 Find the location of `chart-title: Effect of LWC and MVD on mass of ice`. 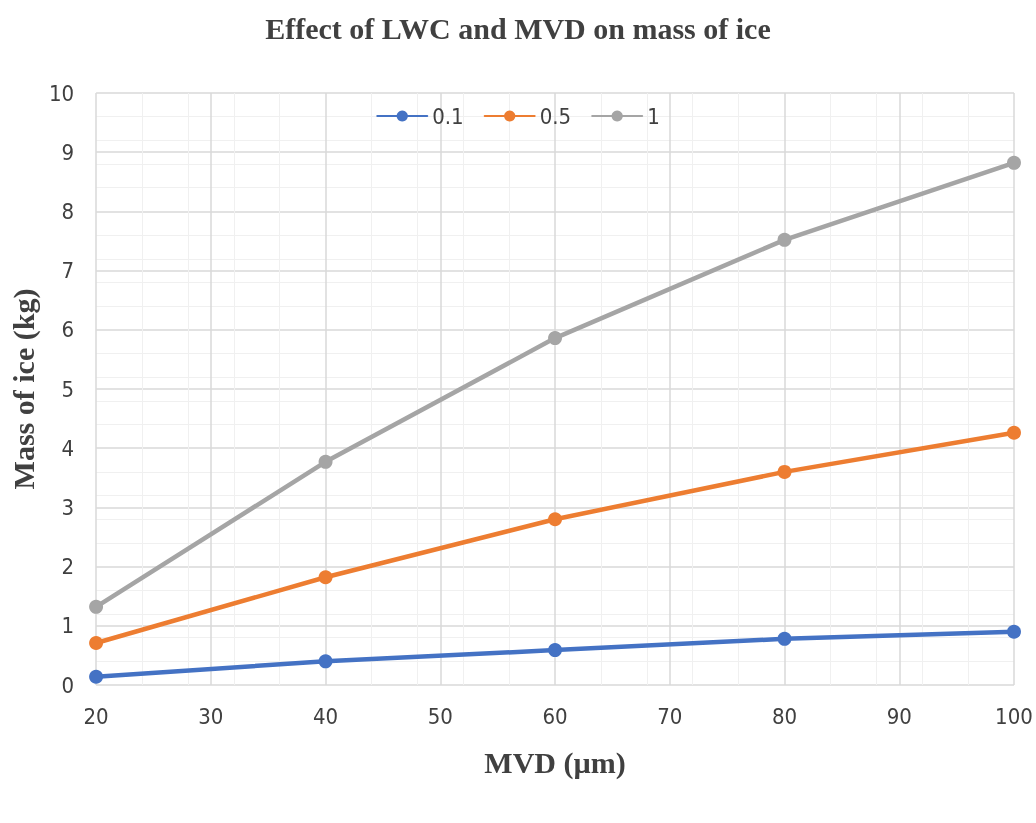

chart-title: Effect of LWC and MVD on mass of ice is located at coordinates (518, 28).